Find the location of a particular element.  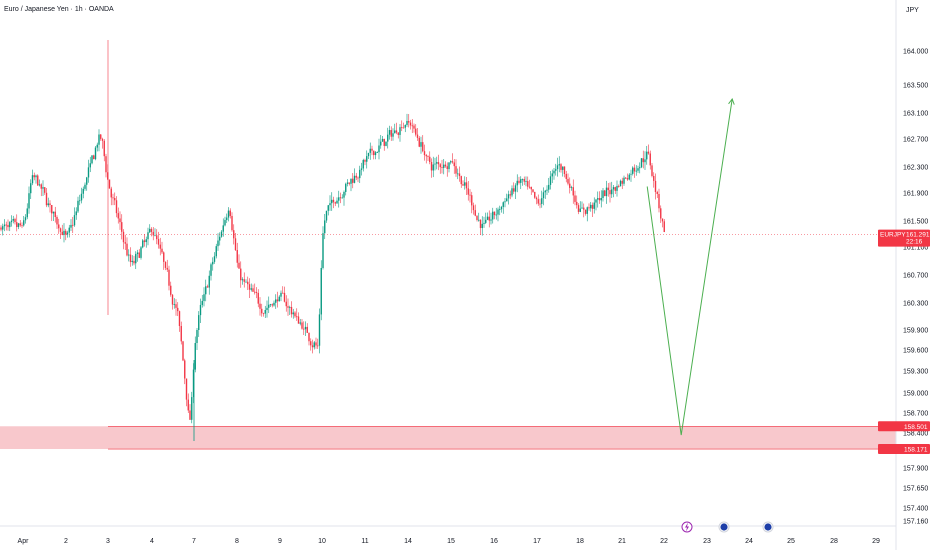

time-tick-label: 3 is located at coordinates (108, 541).